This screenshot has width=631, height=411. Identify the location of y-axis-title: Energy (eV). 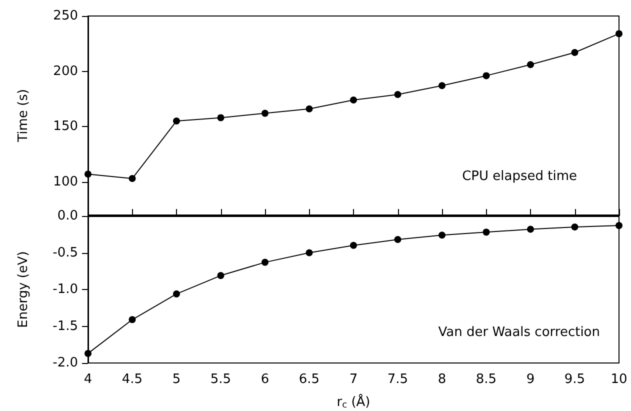
(23, 289).